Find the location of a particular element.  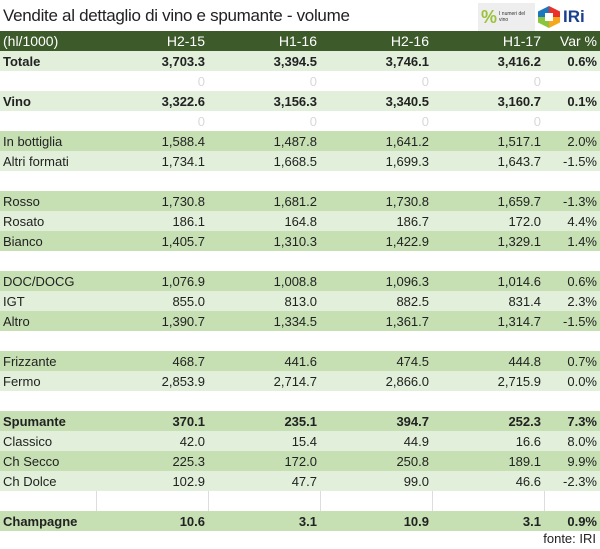

table-row: Fermo 2,853.9 2,714.7 2,866.0 2,715.9 0.0% is located at coordinates (300, 381).